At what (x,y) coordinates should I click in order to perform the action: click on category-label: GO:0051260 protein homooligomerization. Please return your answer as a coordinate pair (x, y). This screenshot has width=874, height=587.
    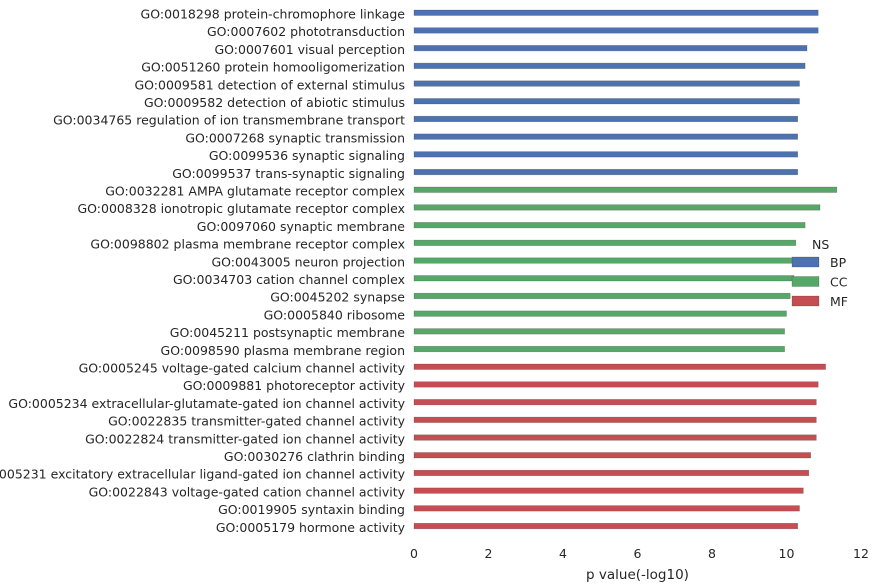
    Looking at the image, I should click on (273, 67).